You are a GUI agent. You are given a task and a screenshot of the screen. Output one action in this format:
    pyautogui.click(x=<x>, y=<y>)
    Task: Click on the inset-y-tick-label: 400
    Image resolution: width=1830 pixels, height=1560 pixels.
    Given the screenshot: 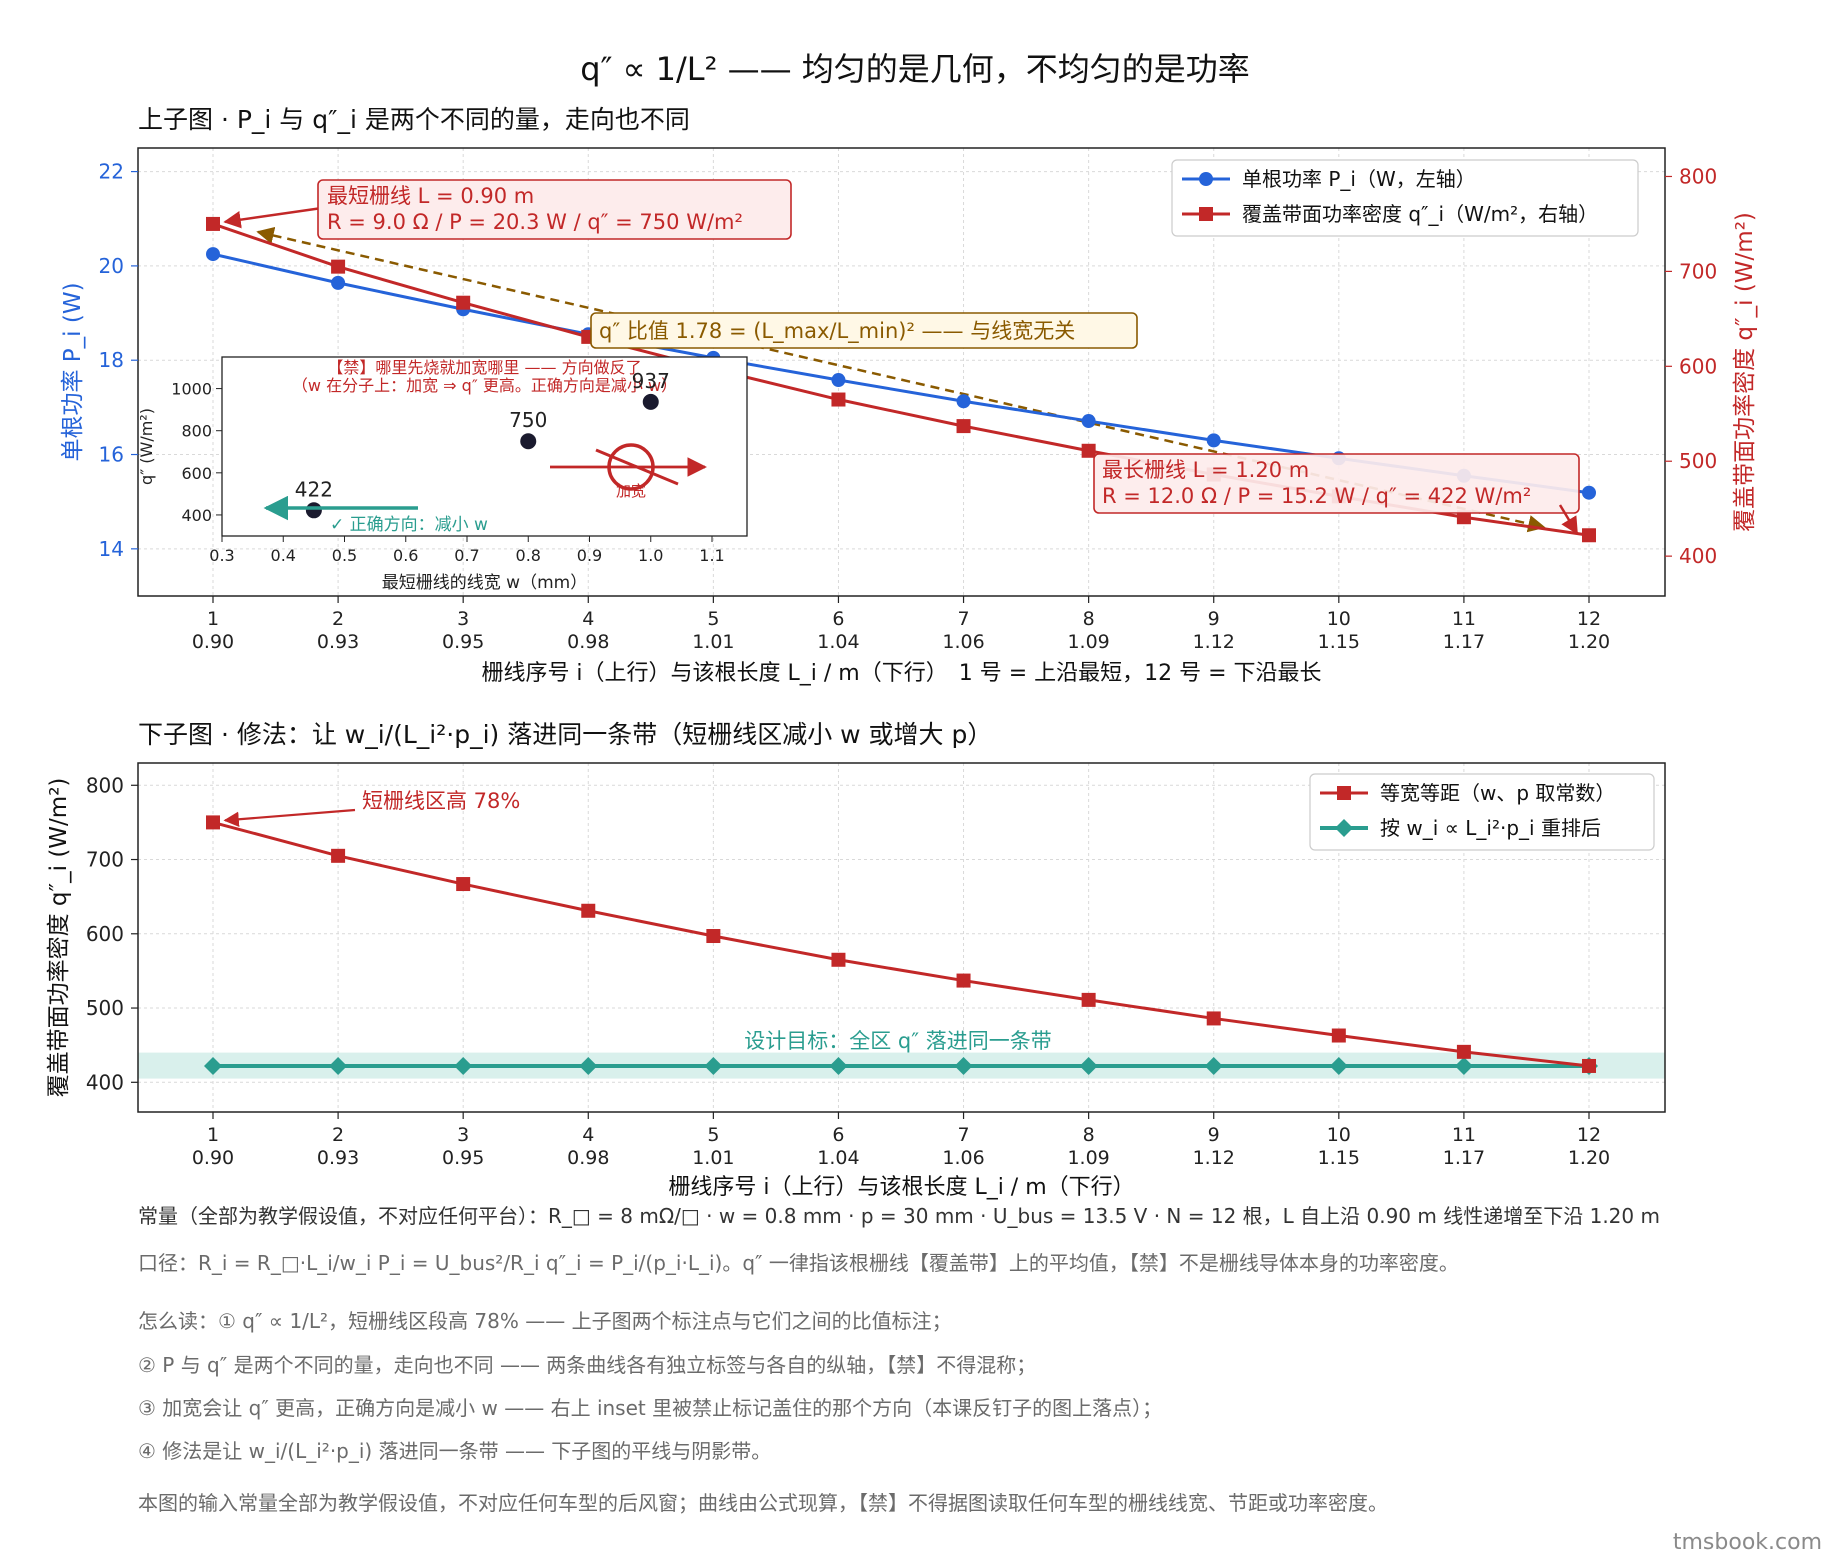 What is the action you would take?
    pyautogui.click(x=196, y=515)
    